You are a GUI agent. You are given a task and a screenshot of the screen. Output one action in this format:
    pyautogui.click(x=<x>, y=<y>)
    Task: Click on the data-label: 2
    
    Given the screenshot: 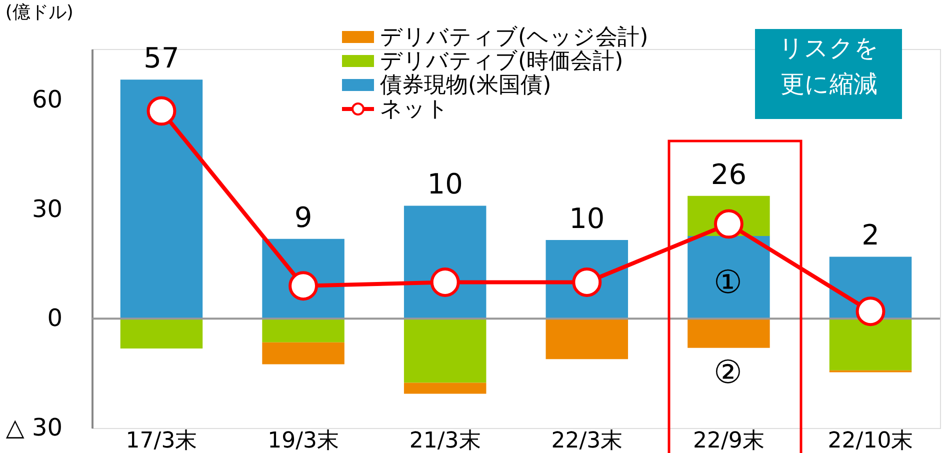 What is the action you would take?
    pyautogui.click(x=871, y=235)
    